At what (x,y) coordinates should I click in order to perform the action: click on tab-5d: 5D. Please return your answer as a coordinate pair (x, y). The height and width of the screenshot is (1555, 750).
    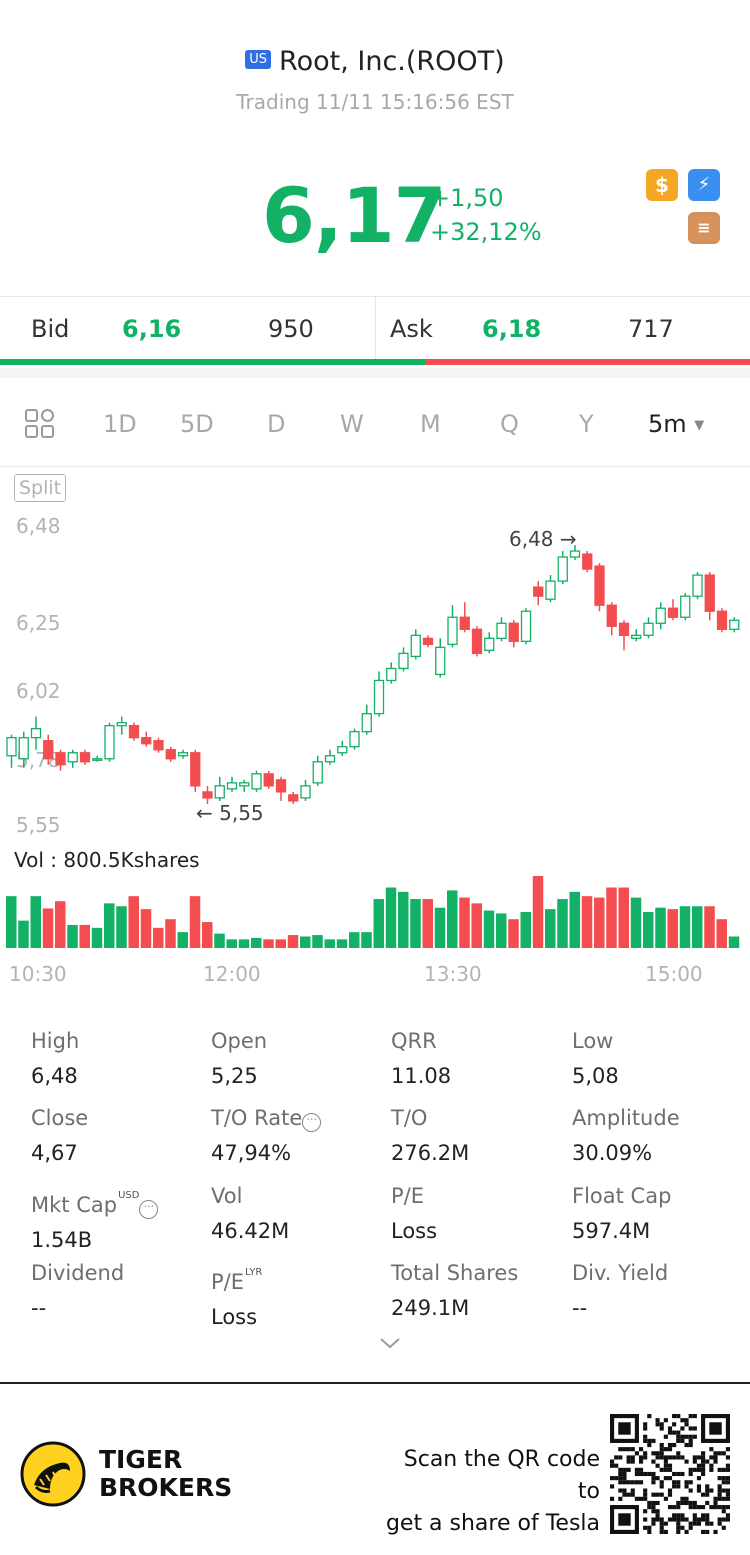
    Looking at the image, I should click on (197, 424).